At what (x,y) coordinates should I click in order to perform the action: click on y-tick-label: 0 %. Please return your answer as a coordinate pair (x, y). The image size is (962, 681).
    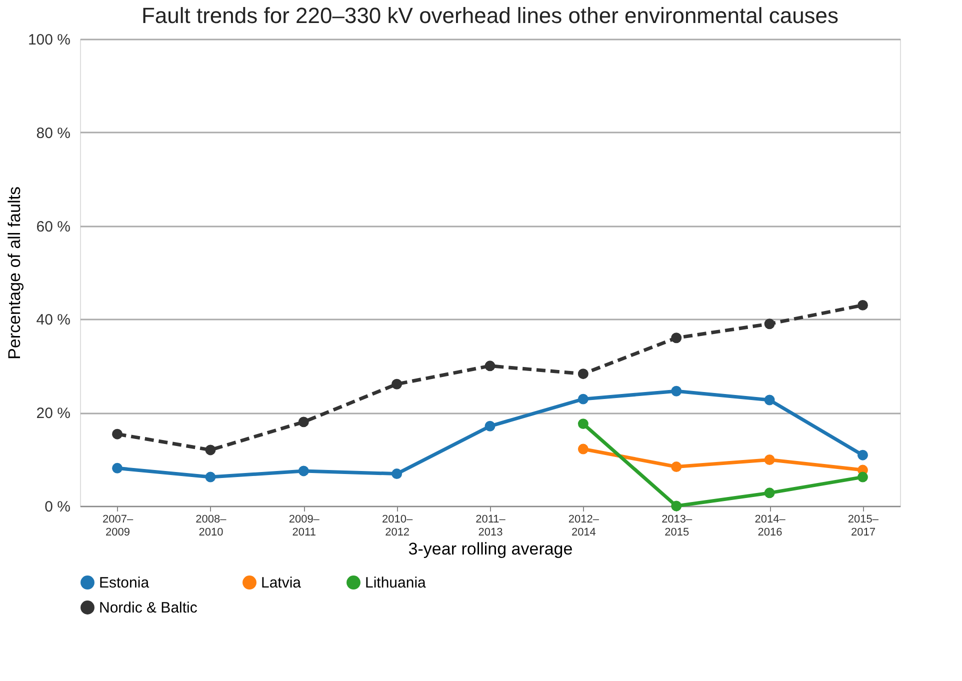
    Looking at the image, I should click on (57, 507).